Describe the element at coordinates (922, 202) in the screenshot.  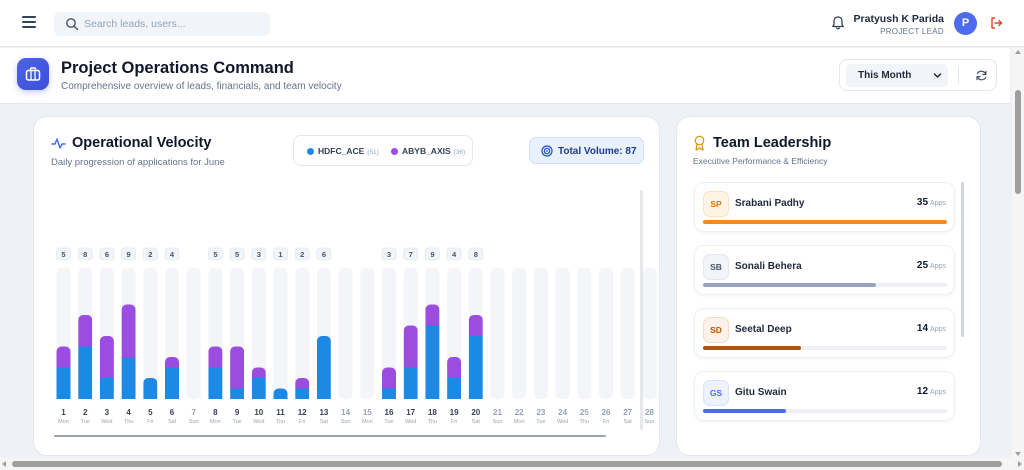
I see `member-apps-value: 35` at that location.